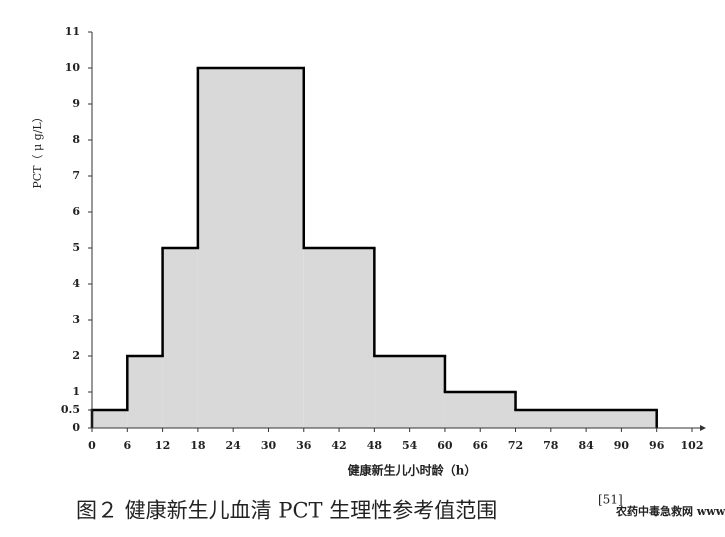 Image resolution: width=725 pixels, height=537 pixels. Describe the element at coordinates (76, 175) in the screenshot. I see `y-tick-label: 7` at that location.